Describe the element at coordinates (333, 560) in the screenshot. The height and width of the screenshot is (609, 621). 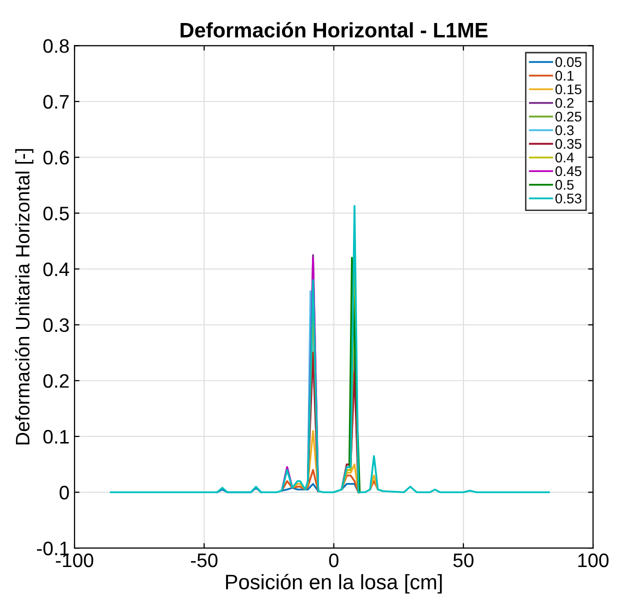
I see `x-tick-label: 0` at that location.